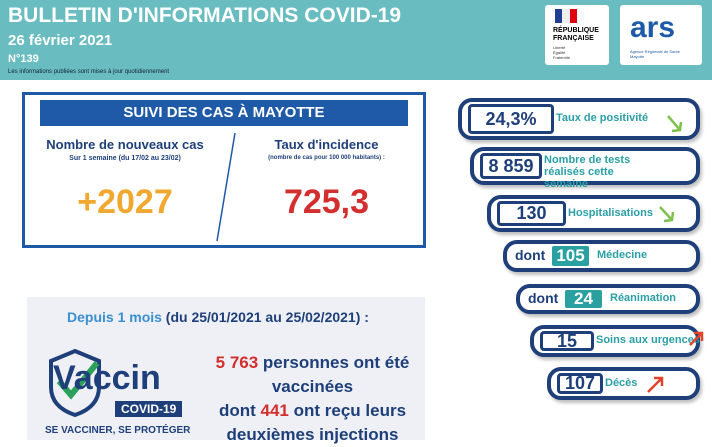 The width and height of the screenshot is (712, 447). Describe the element at coordinates (653, 27) in the screenshot. I see `ars-text: ars` at that location.